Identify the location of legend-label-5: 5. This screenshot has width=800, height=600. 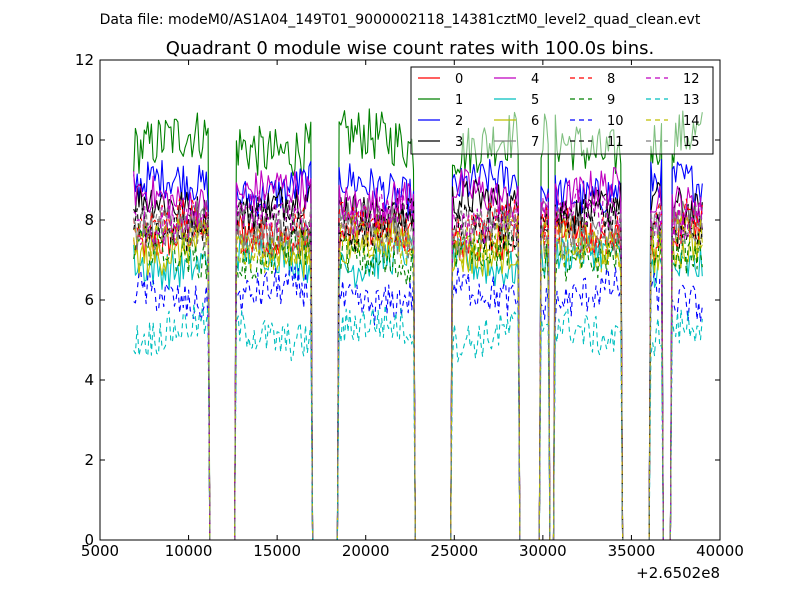
(535, 100).